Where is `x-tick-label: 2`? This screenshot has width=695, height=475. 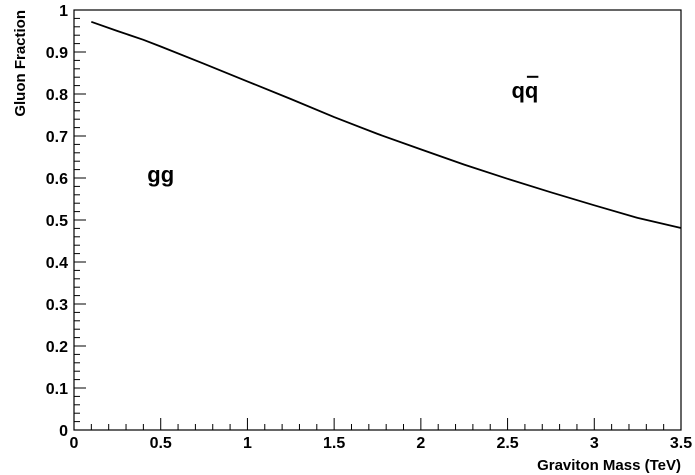 x-tick-label: 2 is located at coordinates (420, 443).